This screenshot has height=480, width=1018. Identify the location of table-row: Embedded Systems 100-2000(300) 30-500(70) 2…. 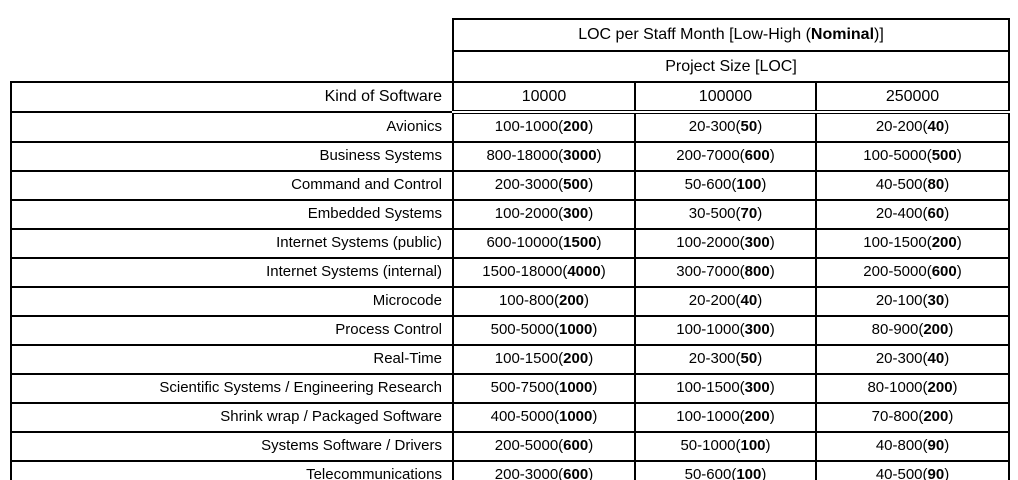
(510, 214).